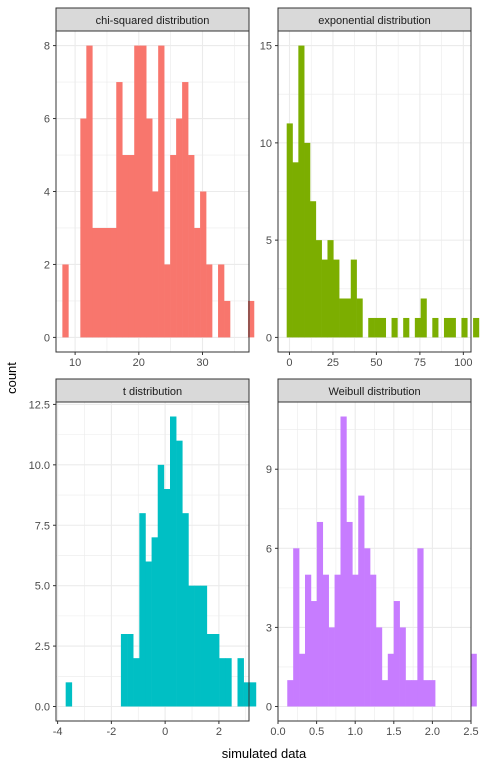  I want to click on x-tick-label: 2.0, so click(432, 732).